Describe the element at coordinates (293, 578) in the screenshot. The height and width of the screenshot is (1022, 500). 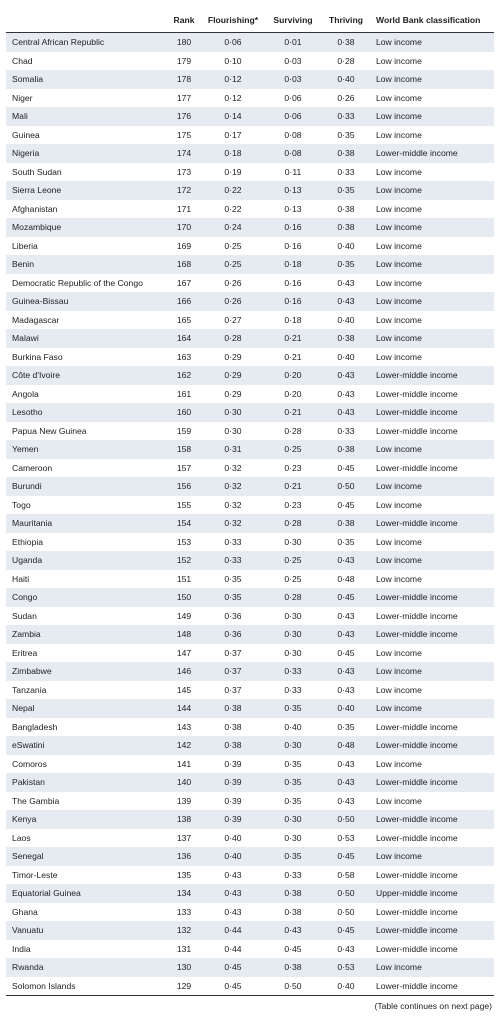
I see `value-cell: 0·25` at that location.